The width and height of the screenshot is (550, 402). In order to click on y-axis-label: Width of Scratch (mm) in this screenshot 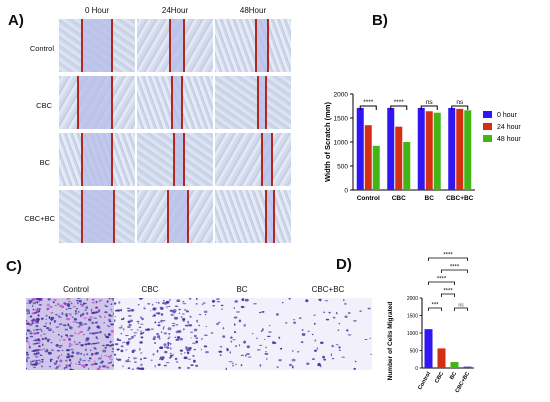, I will do `click(327, 142)`.